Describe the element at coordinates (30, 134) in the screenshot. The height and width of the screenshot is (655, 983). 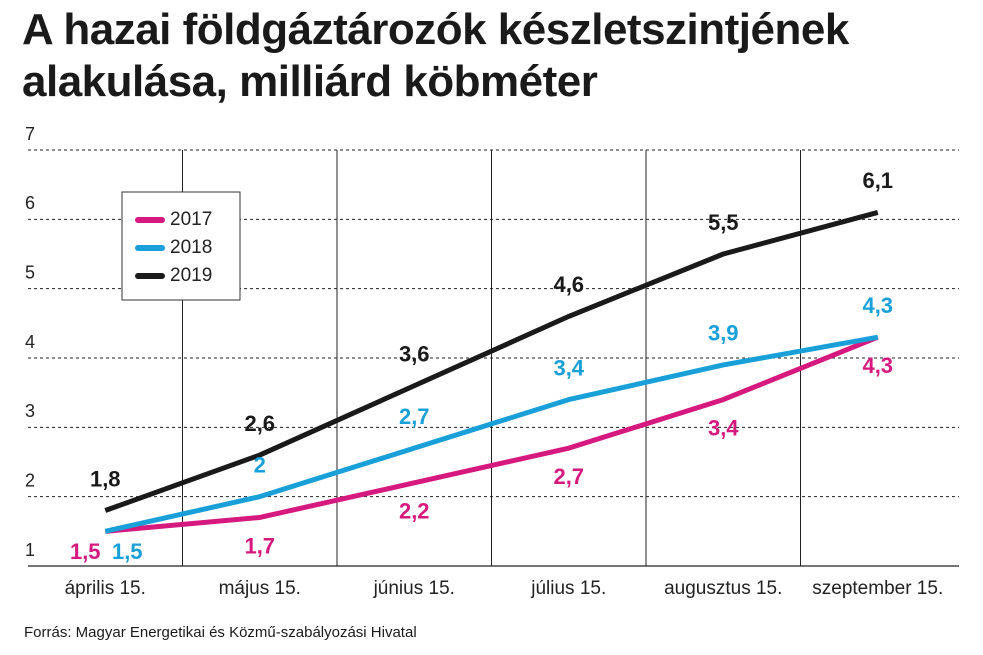
I see `y-tick-label: 7` at that location.